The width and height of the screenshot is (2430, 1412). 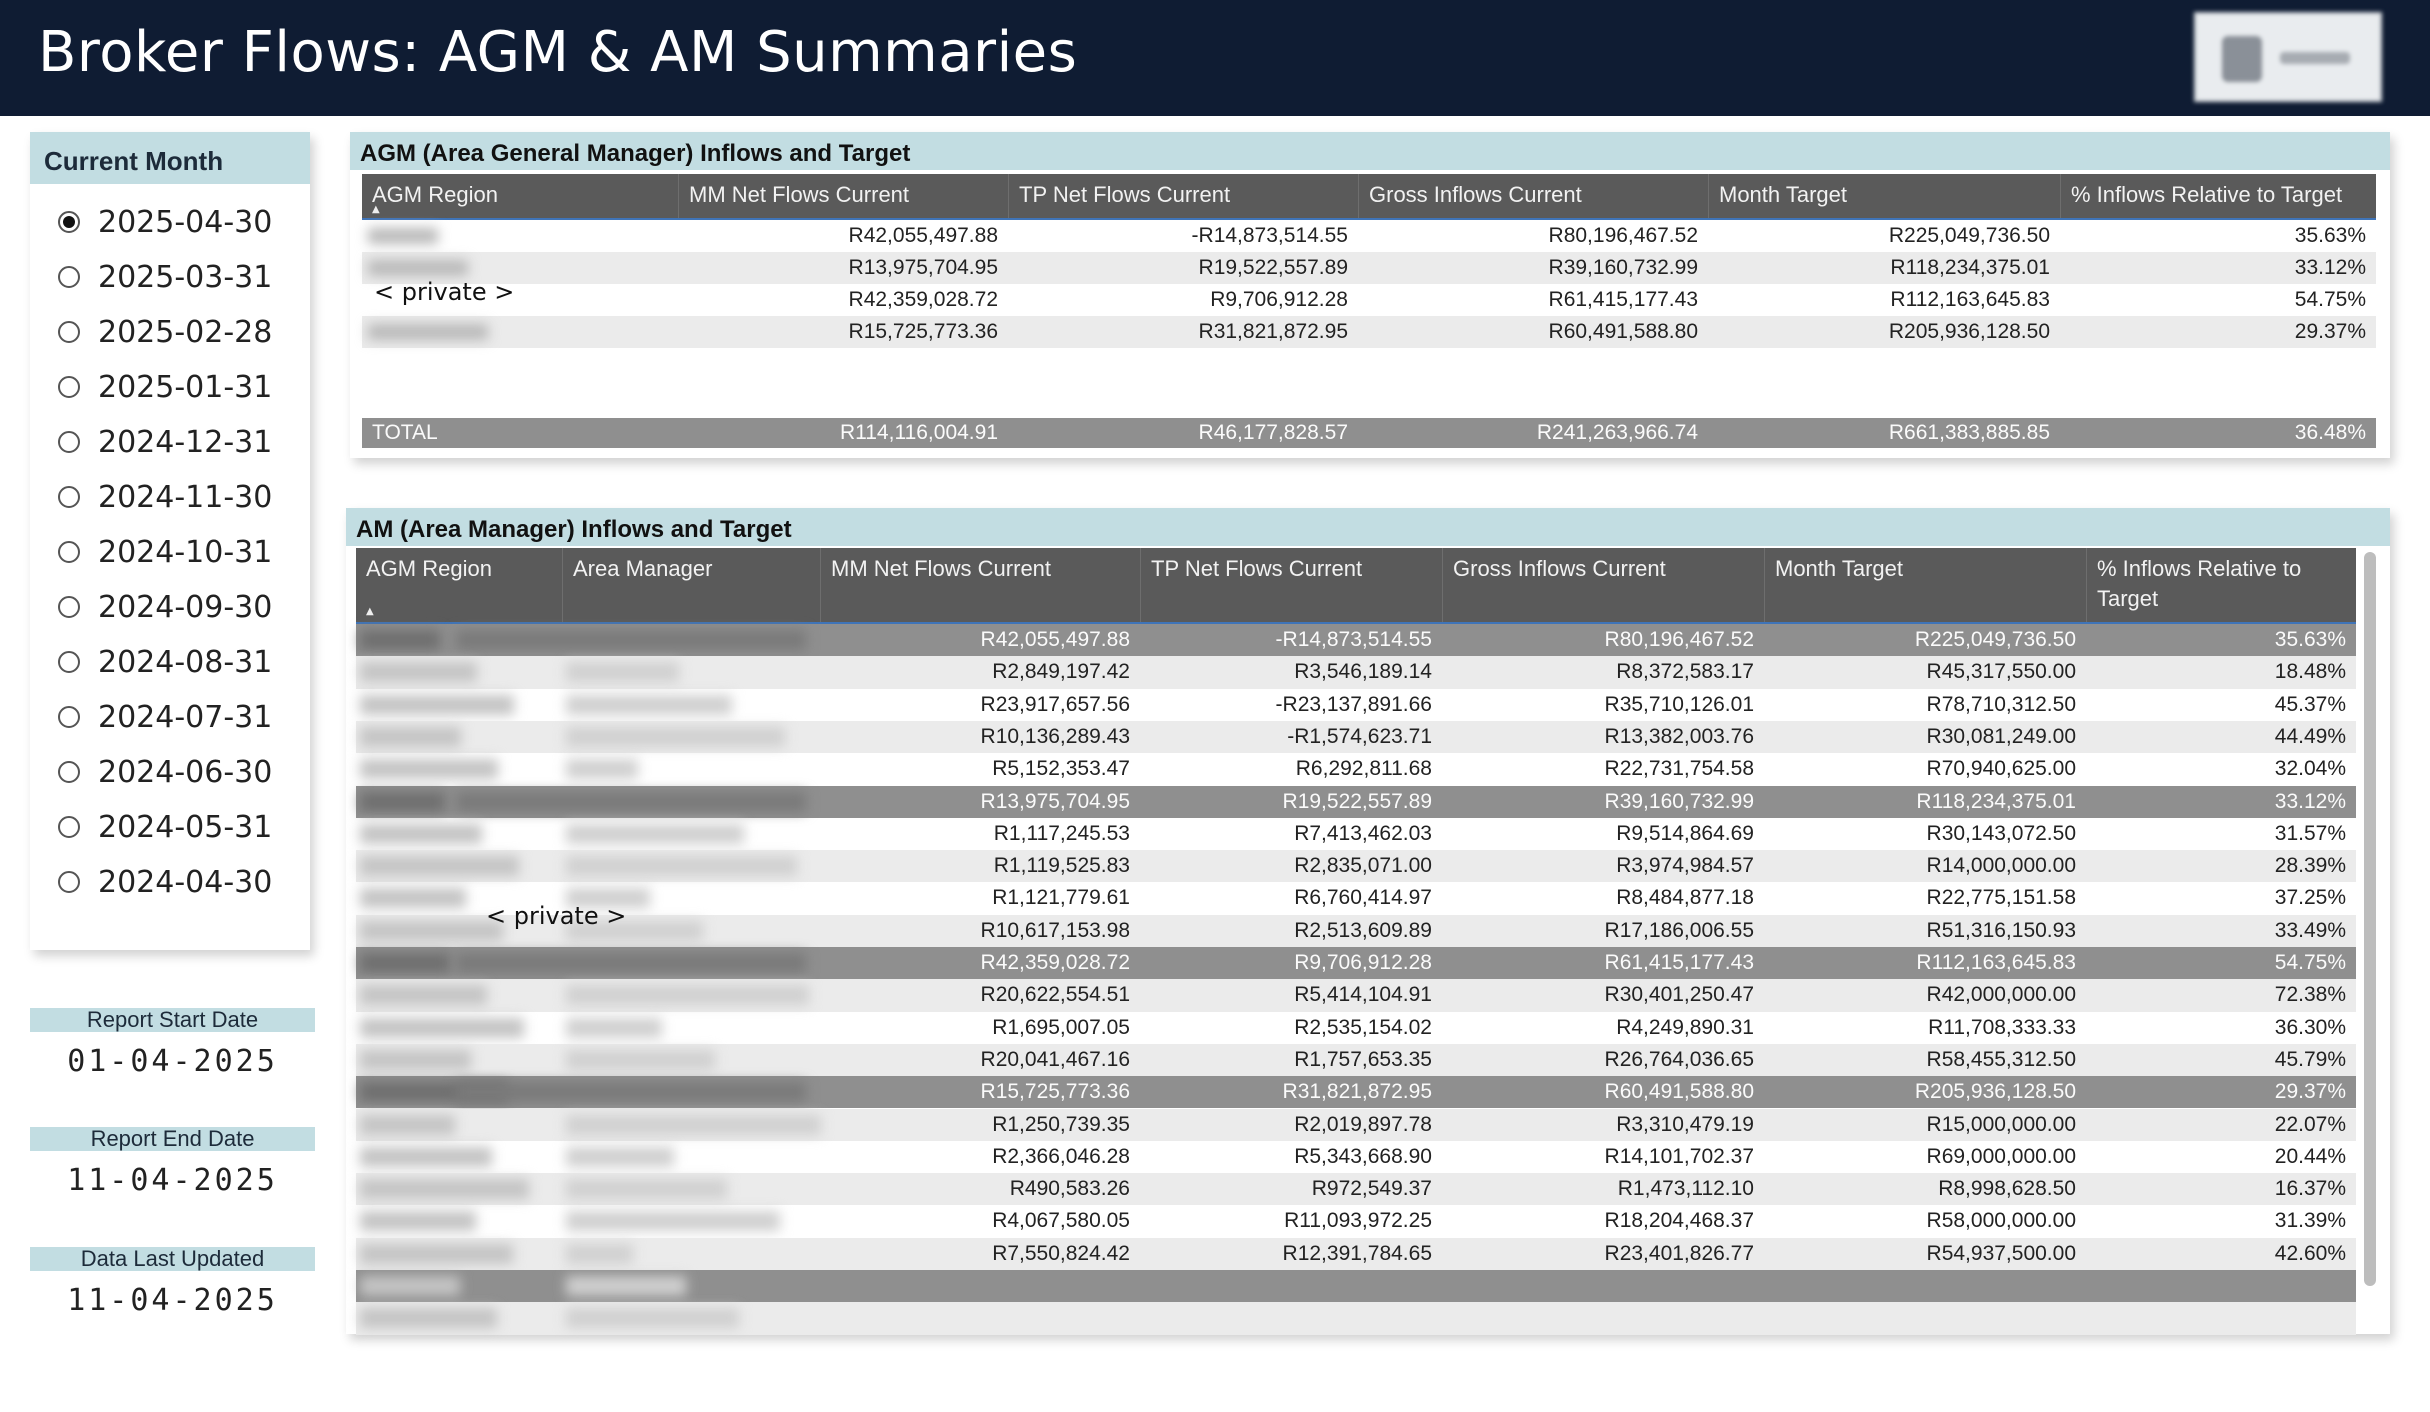 I want to click on table-cell: R12,391,784.65, so click(x=1357, y=1253).